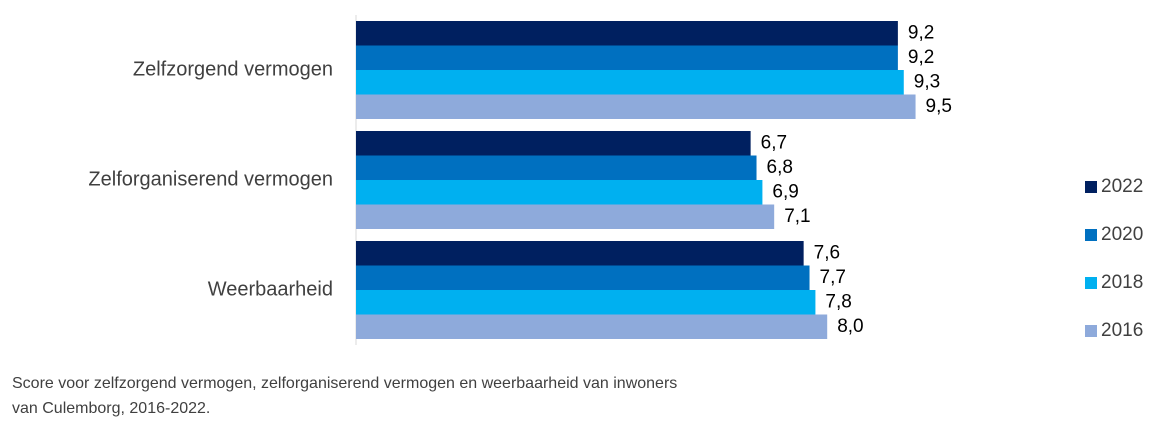 The image size is (1176, 430). I want to click on value-label: 7,8, so click(838, 301).